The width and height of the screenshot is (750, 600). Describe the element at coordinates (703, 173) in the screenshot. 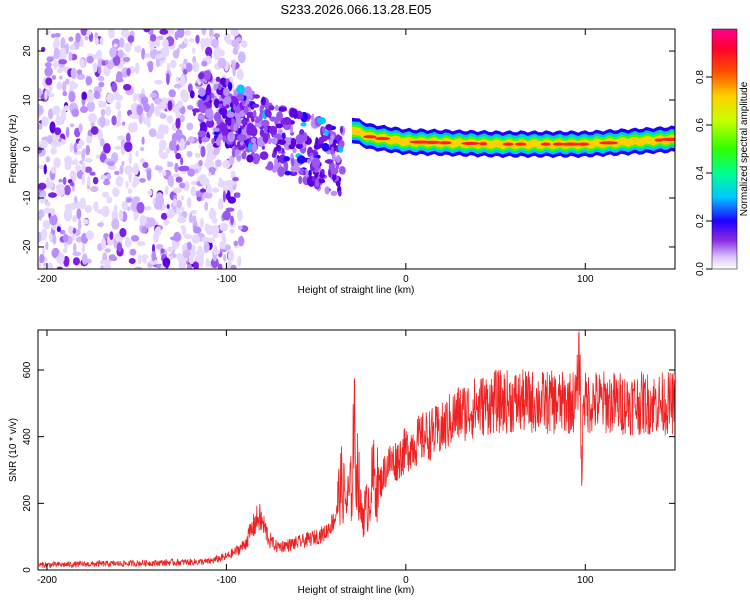

I see `colorbar-ticks: 0.0 0.2 0.4 0.6 0.8` at that location.